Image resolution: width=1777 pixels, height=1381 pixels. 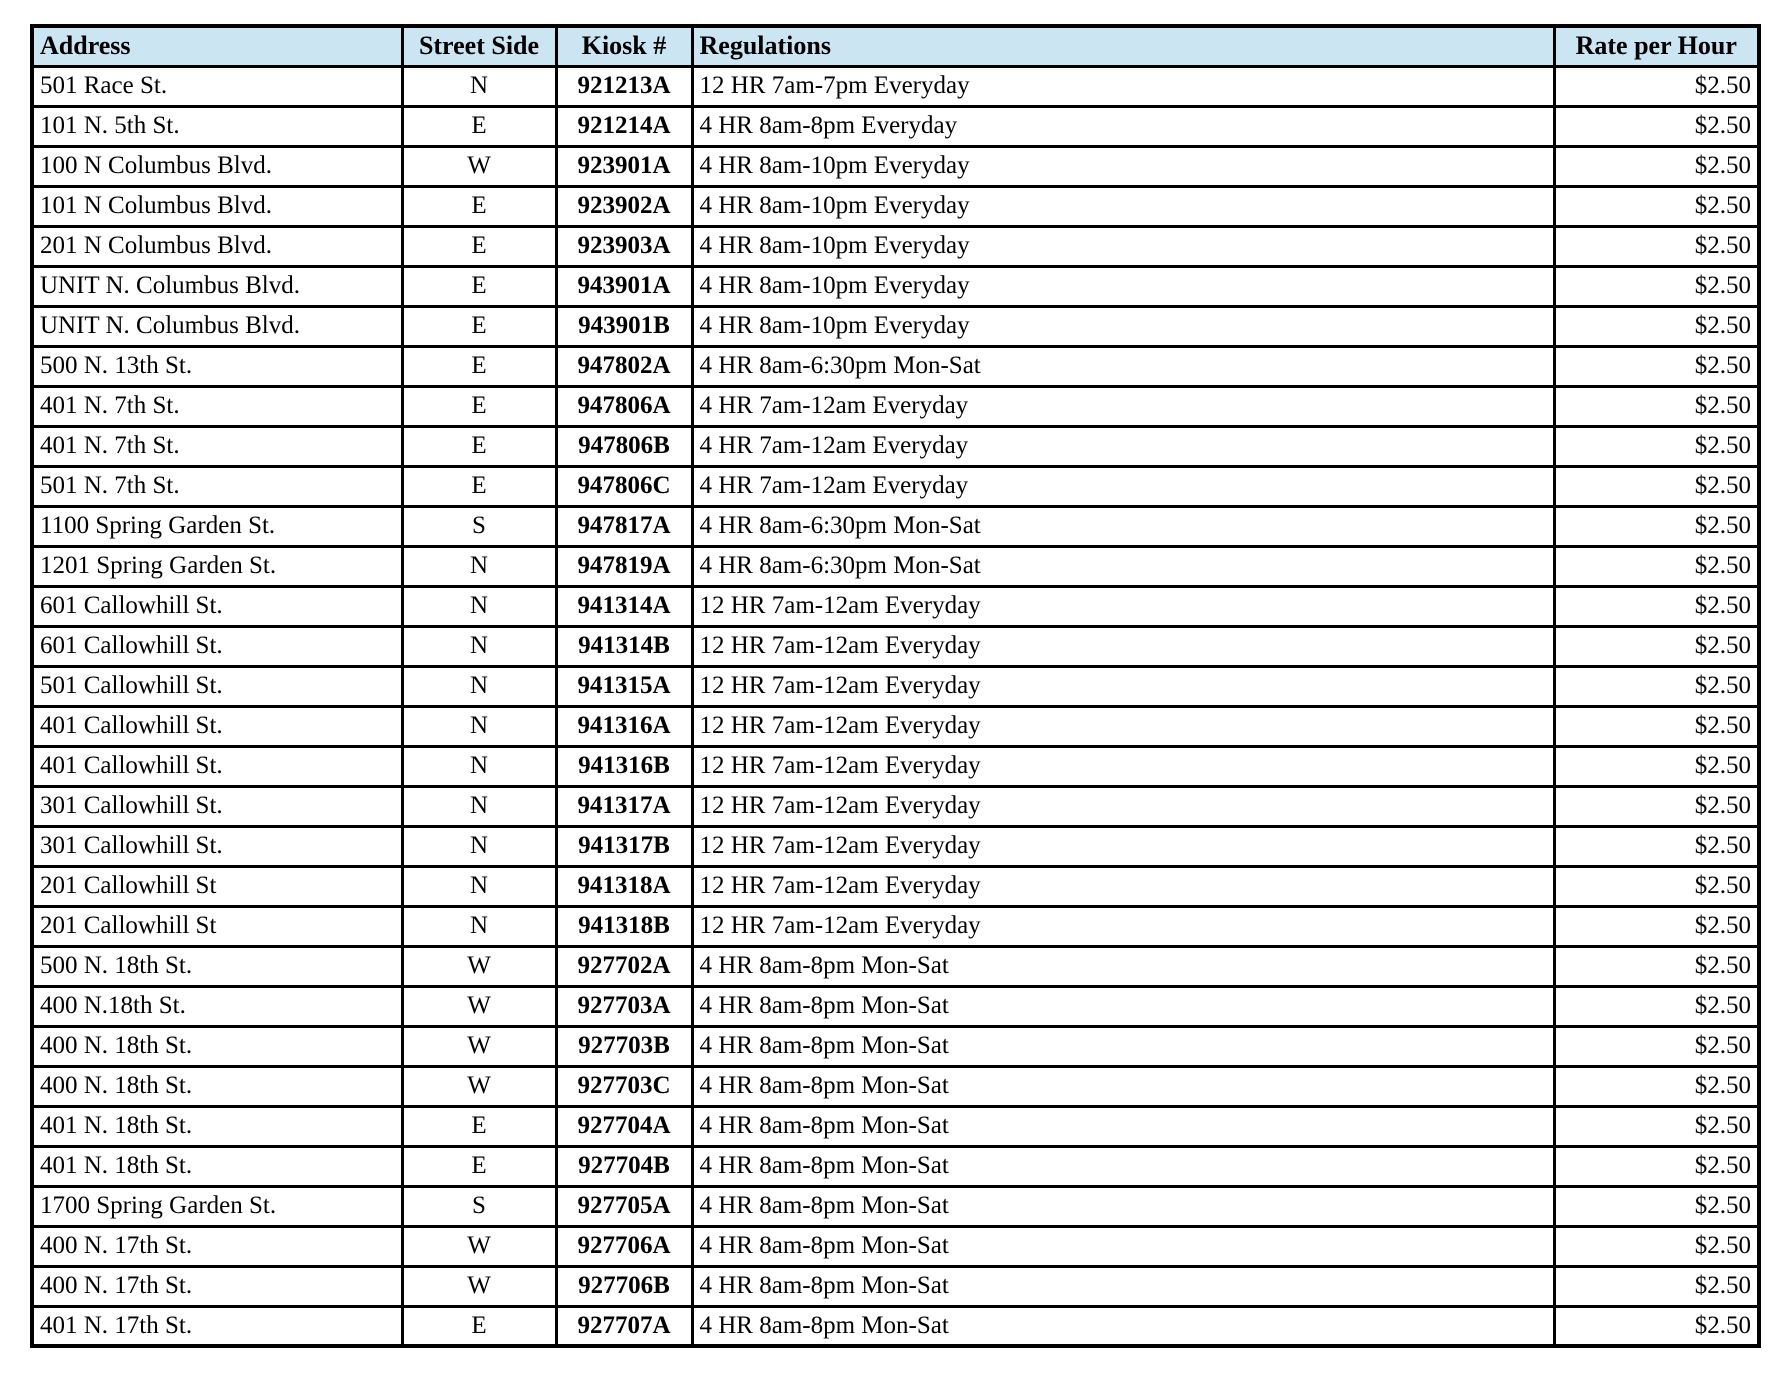 What do you see at coordinates (624, 1206) in the screenshot?
I see `cell-kiosk: 927705A` at bounding box center [624, 1206].